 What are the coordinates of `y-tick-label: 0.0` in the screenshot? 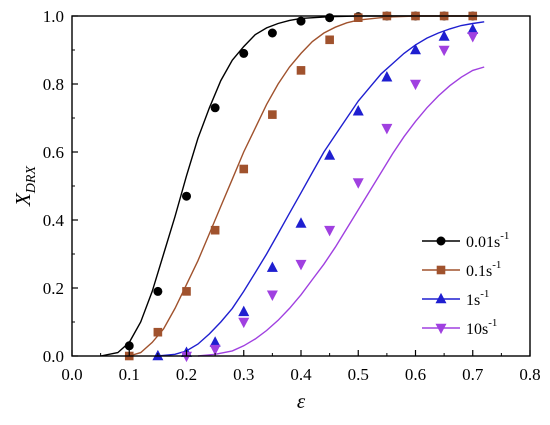 It's located at (53, 356).